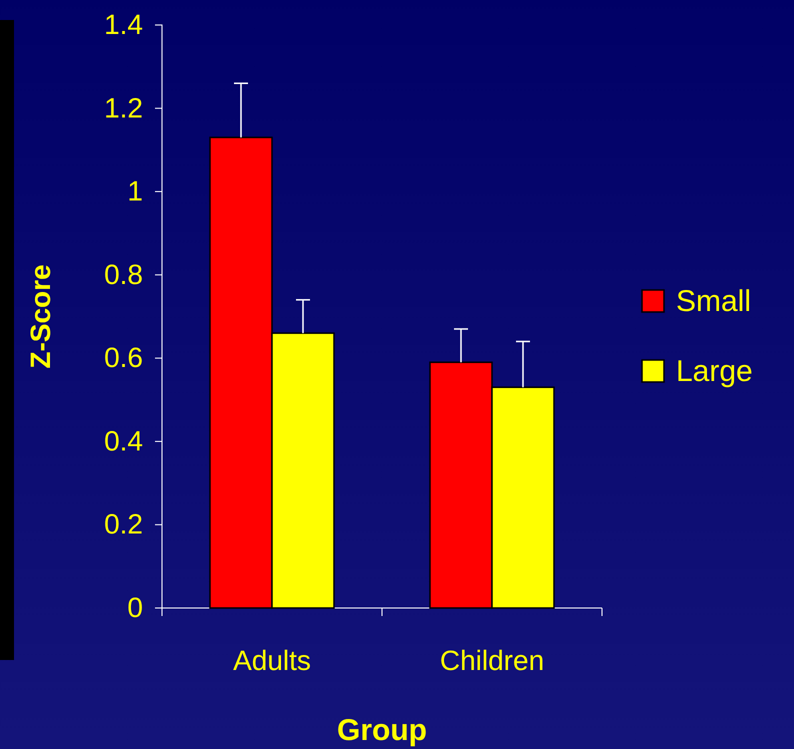 The height and width of the screenshot is (749, 794). What do you see at coordinates (382, 730) in the screenshot?
I see `x-axis-title: Group` at bounding box center [382, 730].